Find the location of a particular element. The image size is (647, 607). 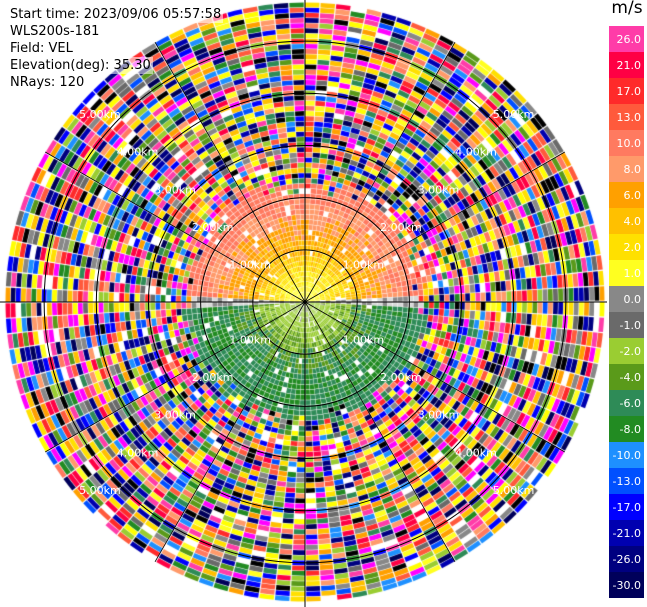

colorbar-tick-label: 6.0 is located at coordinates (633, 195).